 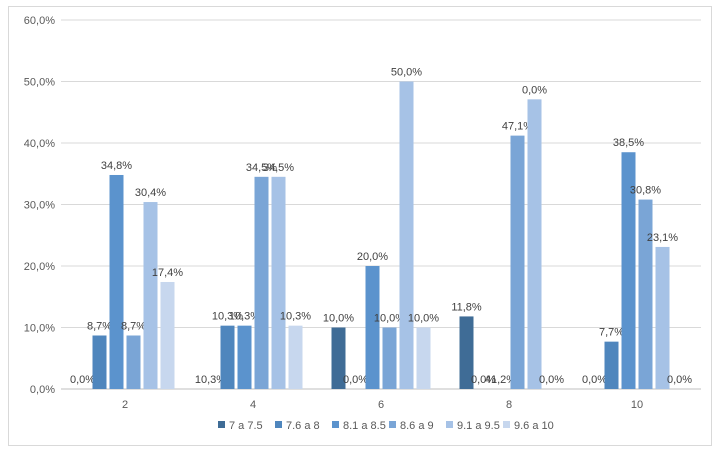 What do you see at coordinates (509, 405) in the screenshot?
I see `x-tick-label: 8` at bounding box center [509, 405].